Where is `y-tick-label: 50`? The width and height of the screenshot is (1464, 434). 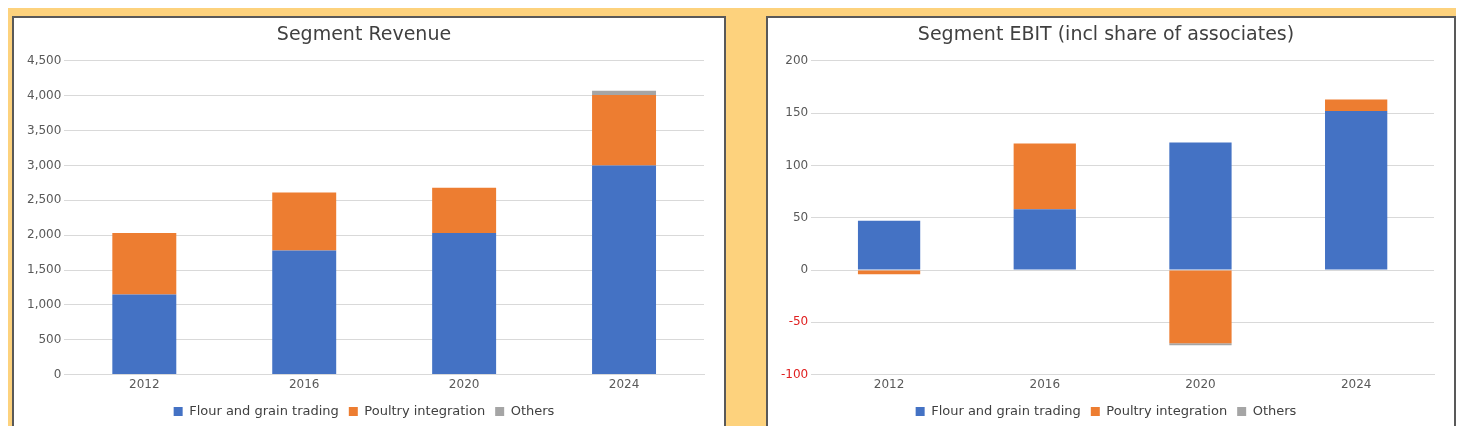
y-tick-label: 50 is located at coordinates (800, 216).